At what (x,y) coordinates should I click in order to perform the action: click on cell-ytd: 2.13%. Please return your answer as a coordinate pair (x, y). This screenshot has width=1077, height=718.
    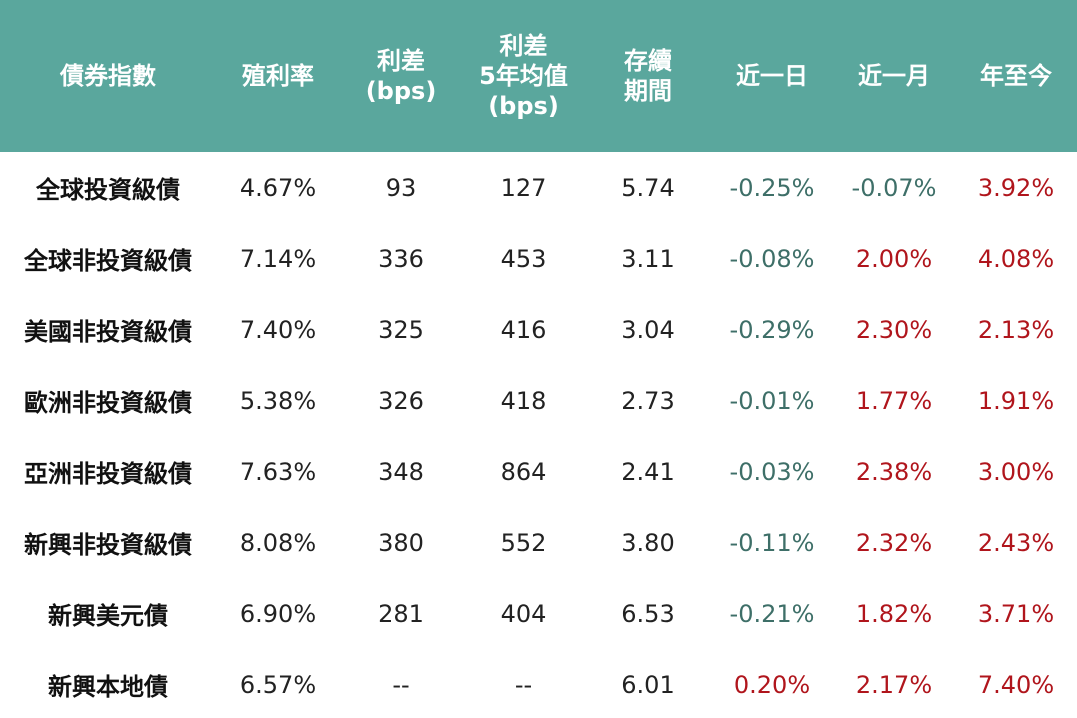
    Looking at the image, I should click on (1016, 329).